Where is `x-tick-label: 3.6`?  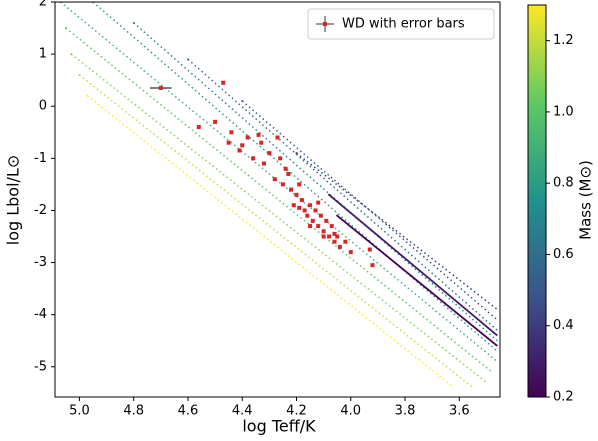 x-tick-label: 3.6 is located at coordinates (459, 411).